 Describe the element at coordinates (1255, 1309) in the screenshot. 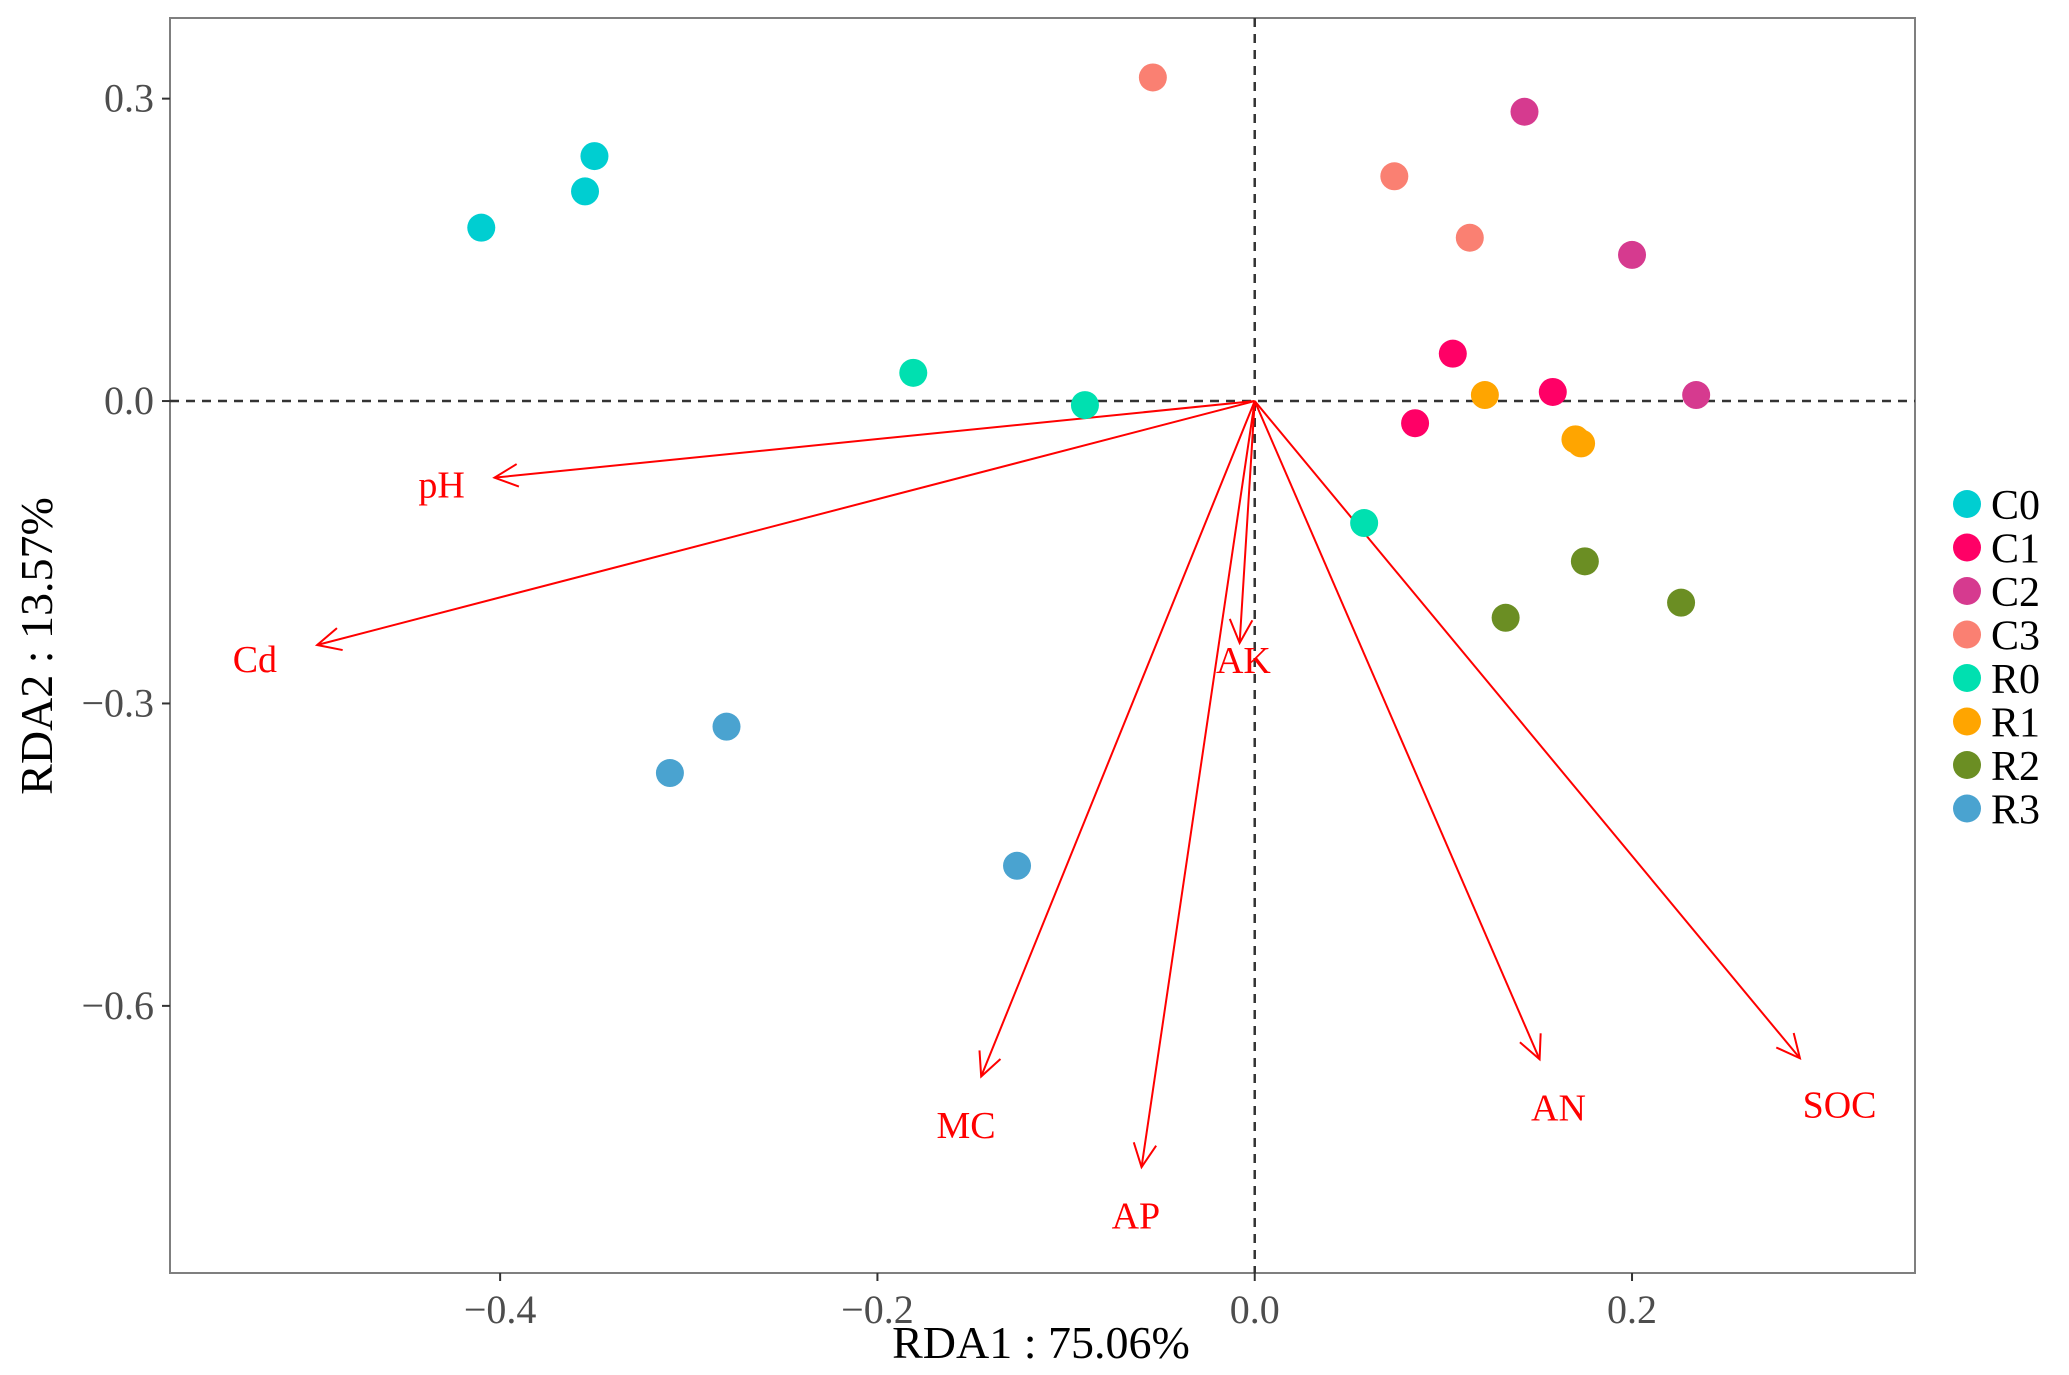

I see `x-tick-label: 0.0` at that location.